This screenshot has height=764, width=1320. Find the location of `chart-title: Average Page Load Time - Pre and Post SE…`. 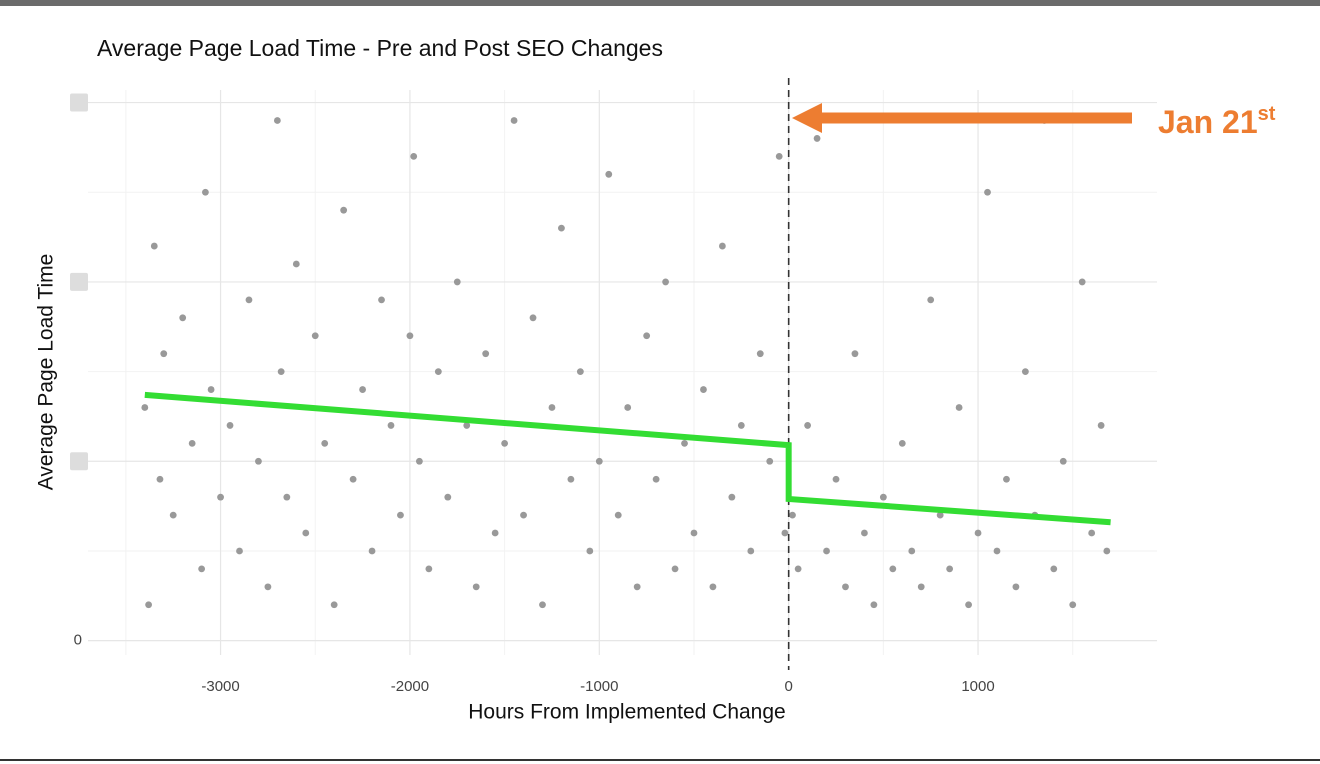

chart-title: Average Page Load Time - Pre and Post SE… is located at coordinates (380, 48).